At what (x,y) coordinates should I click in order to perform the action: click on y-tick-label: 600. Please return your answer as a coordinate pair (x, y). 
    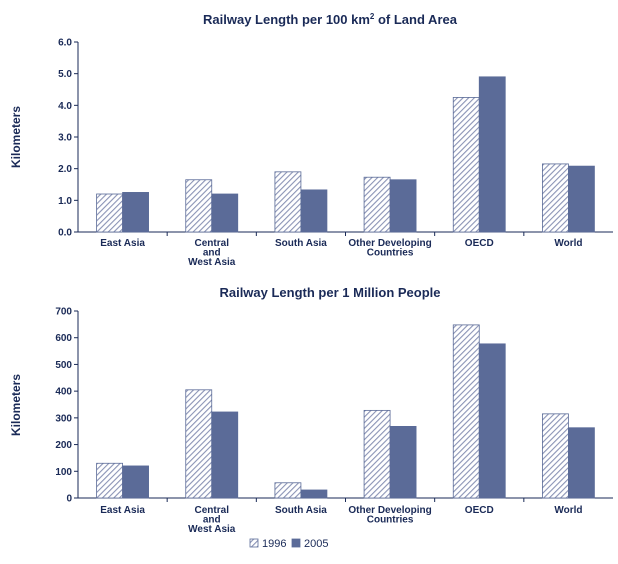
    Looking at the image, I should click on (63, 338).